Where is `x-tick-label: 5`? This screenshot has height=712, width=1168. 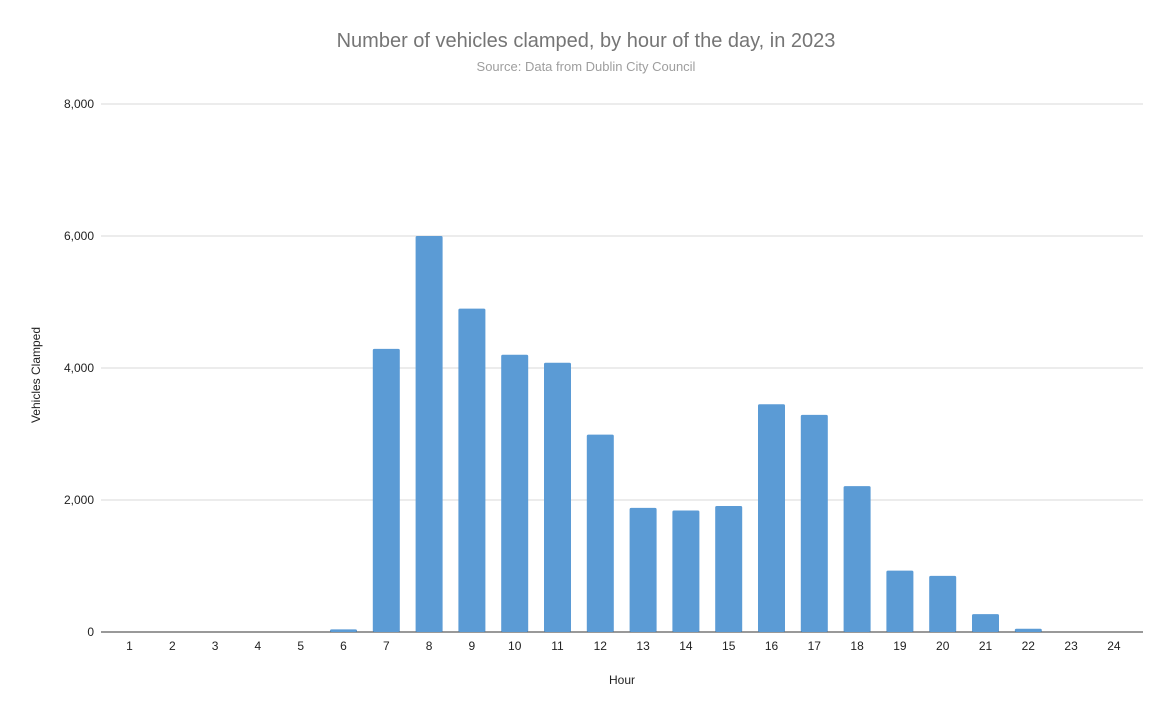 x-tick-label: 5 is located at coordinates (300, 646).